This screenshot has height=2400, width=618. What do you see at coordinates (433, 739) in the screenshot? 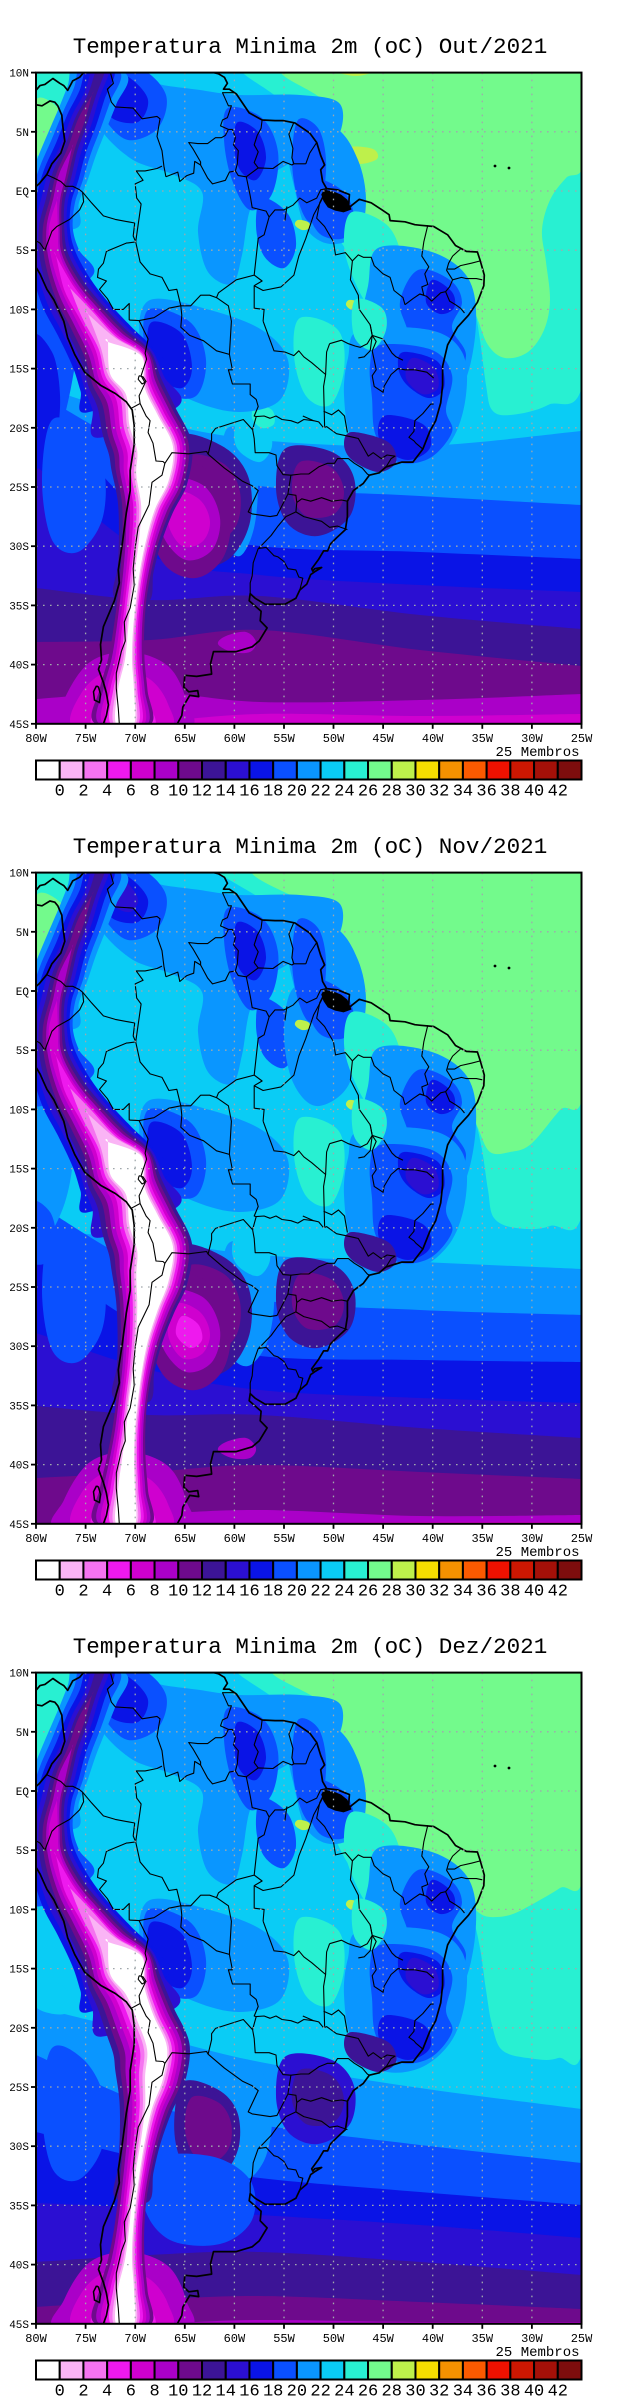
I see `svg-text: 40W` at bounding box center [433, 739].